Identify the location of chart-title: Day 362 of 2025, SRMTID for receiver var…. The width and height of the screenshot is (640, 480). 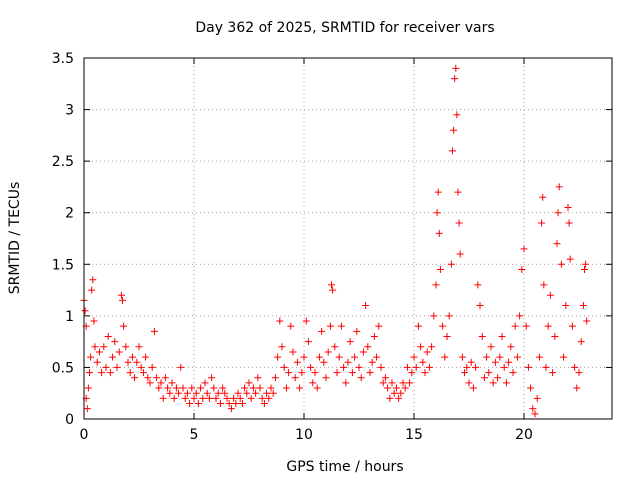
(344, 28).